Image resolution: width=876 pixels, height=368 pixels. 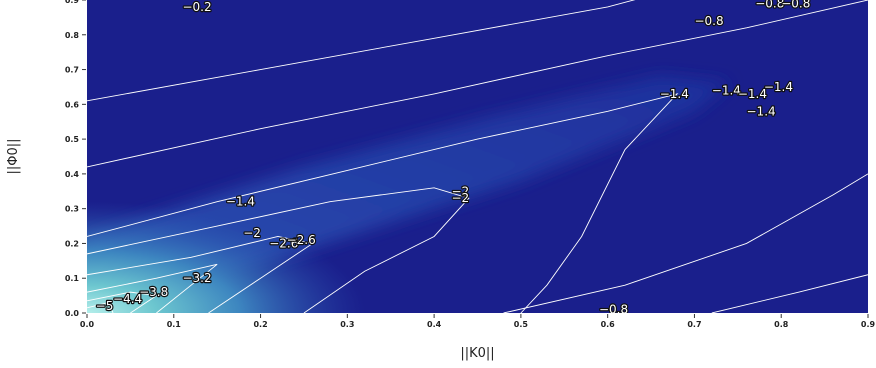 What do you see at coordinates (127, 299) in the screenshot?
I see `contour-label: −4.4` at bounding box center [127, 299].